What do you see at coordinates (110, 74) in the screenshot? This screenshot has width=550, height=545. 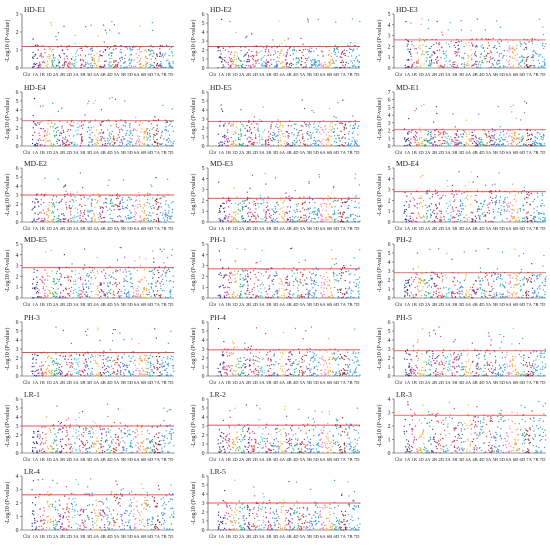 I see `x-tick-label: 4D` at bounding box center [110, 74].